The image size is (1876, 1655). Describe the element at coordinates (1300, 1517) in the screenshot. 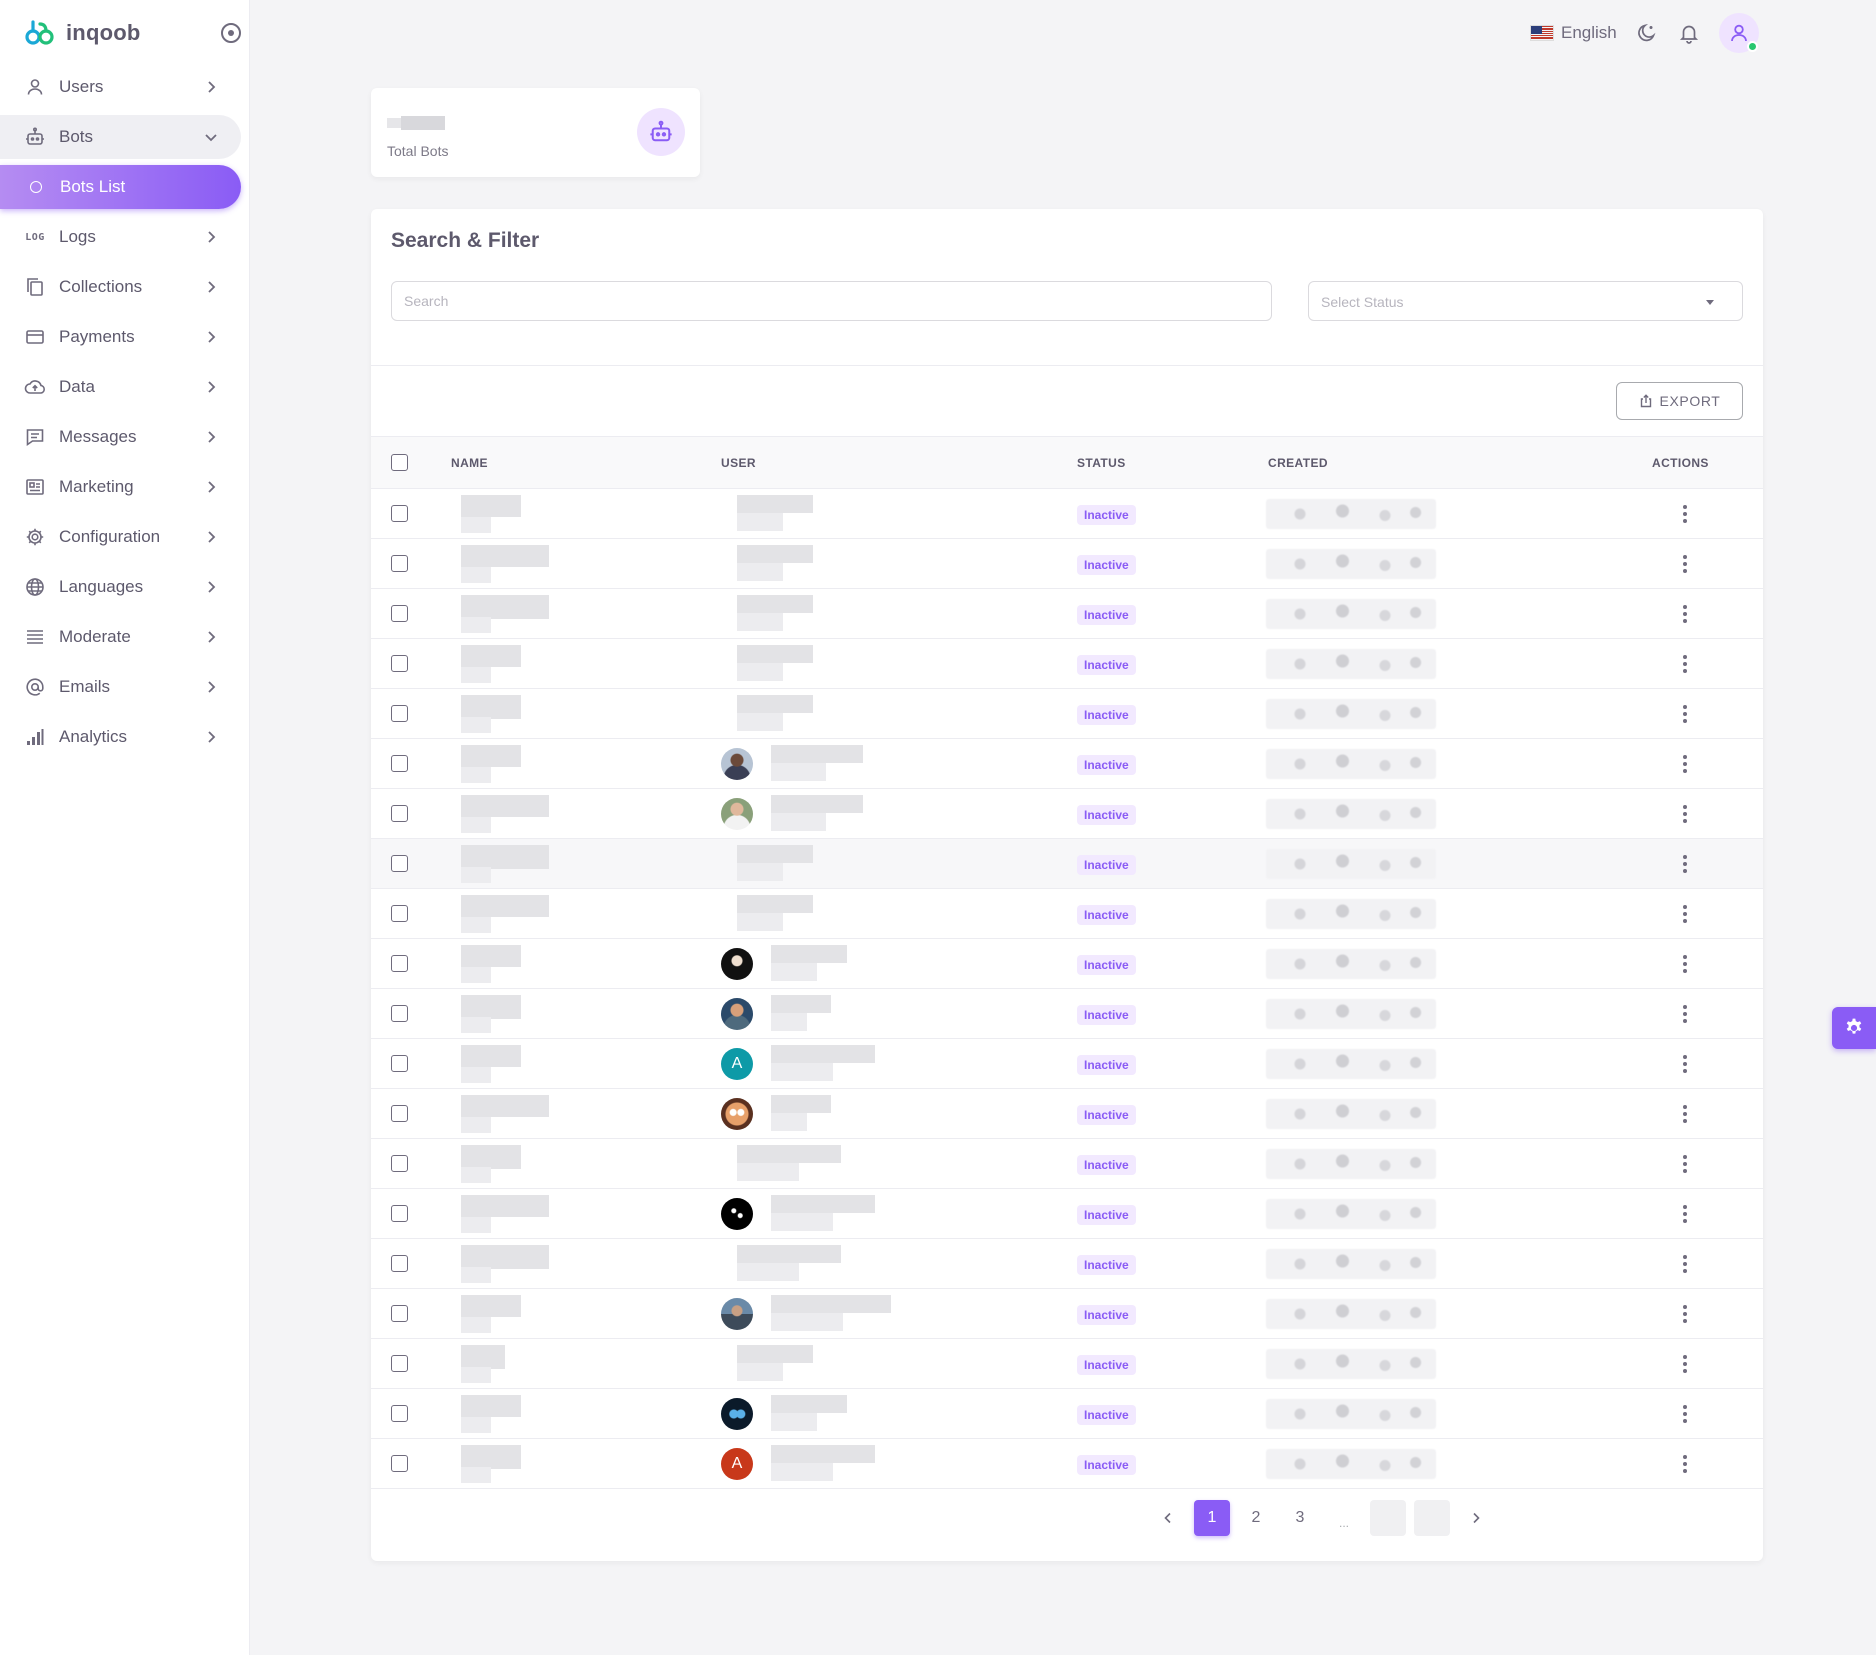

I see `pagination-page-3: 3` at that location.